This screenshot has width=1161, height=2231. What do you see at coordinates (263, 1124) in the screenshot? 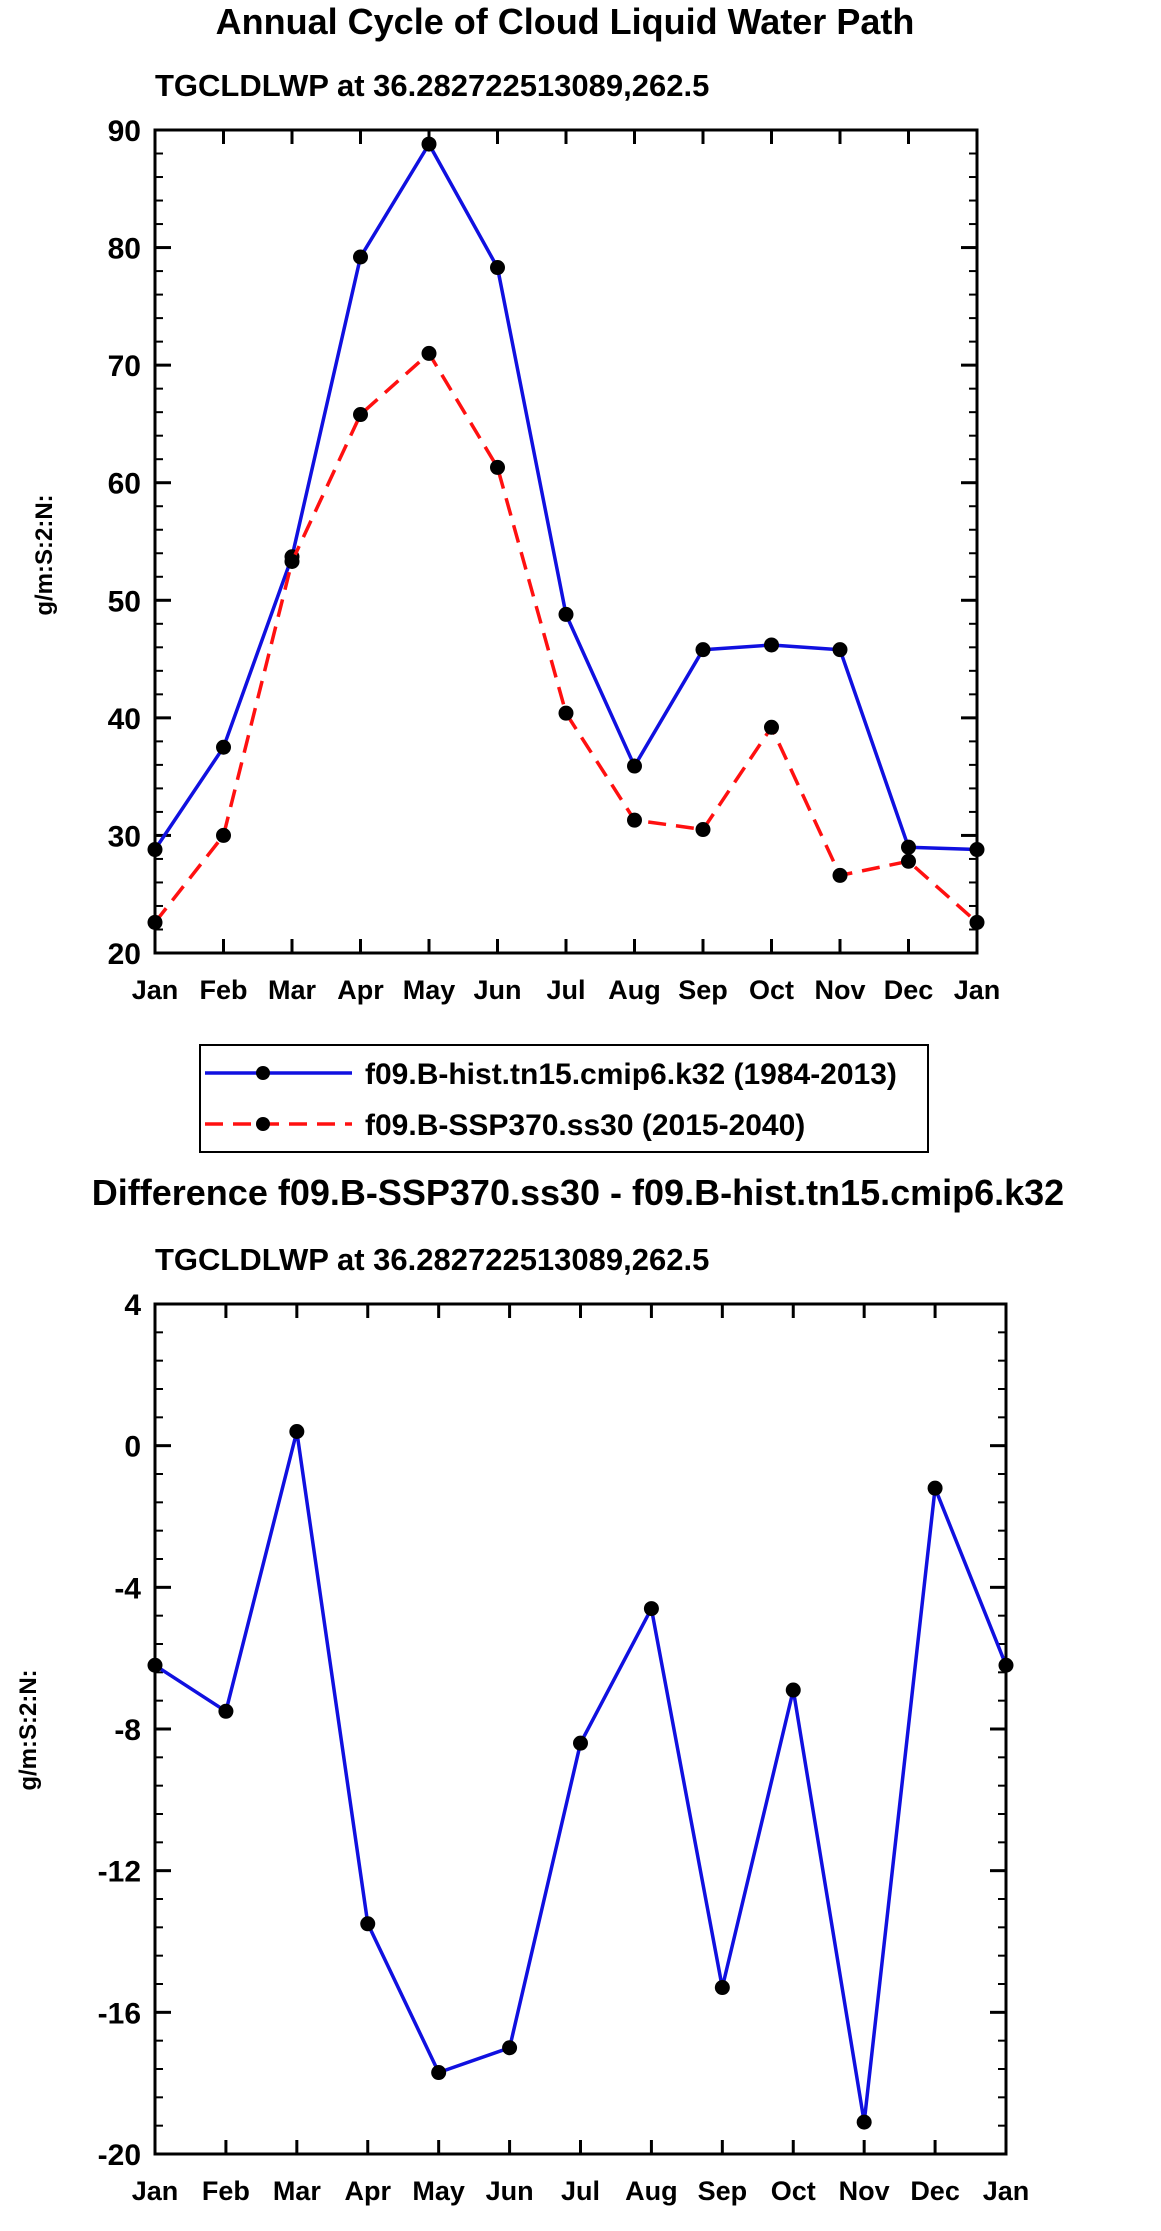
I see `legend-marker-ssp` at bounding box center [263, 1124].